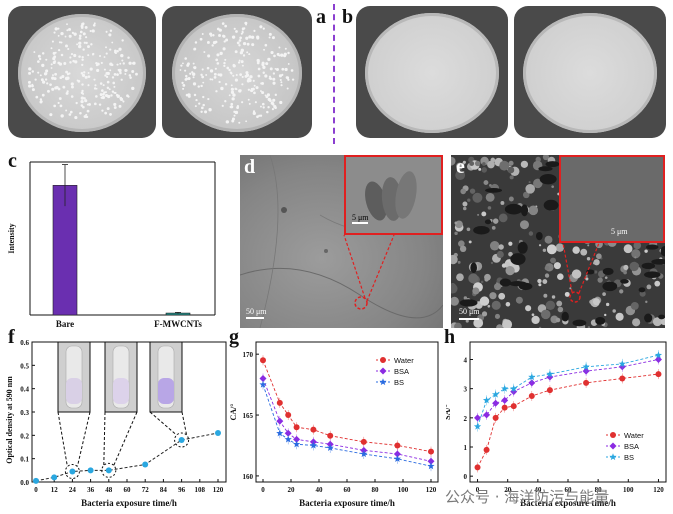 This screenshot has width=673, height=514. Describe the element at coordinates (74, 391) in the screenshot. I see `f-vial-liquid` at that location.